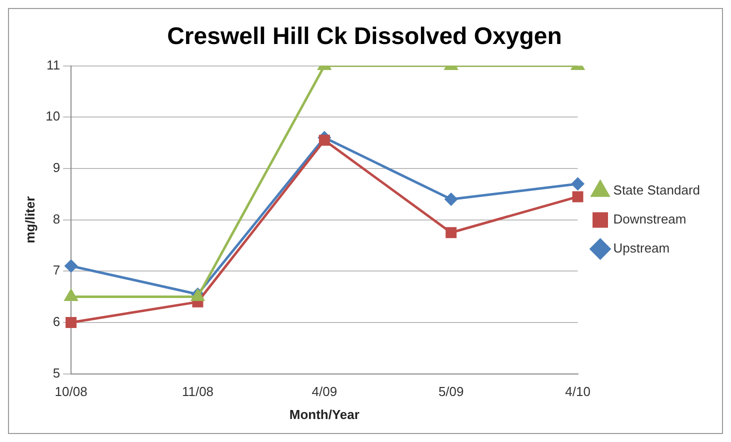  What do you see at coordinates (53, 116) in the screenshot?
I see `y-tick-label: 10` at bounding box center [53, 116].